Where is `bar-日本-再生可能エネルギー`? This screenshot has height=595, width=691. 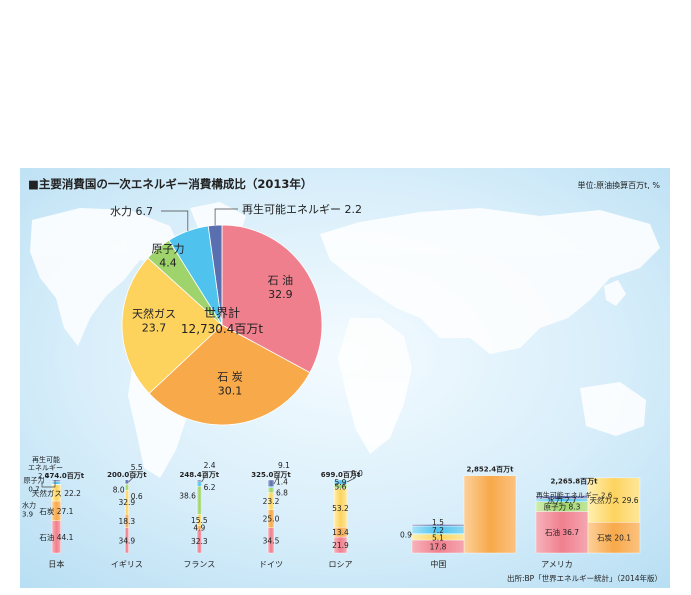
bar-日本-再生可能エネルギー is located at coordinates (56, 480).